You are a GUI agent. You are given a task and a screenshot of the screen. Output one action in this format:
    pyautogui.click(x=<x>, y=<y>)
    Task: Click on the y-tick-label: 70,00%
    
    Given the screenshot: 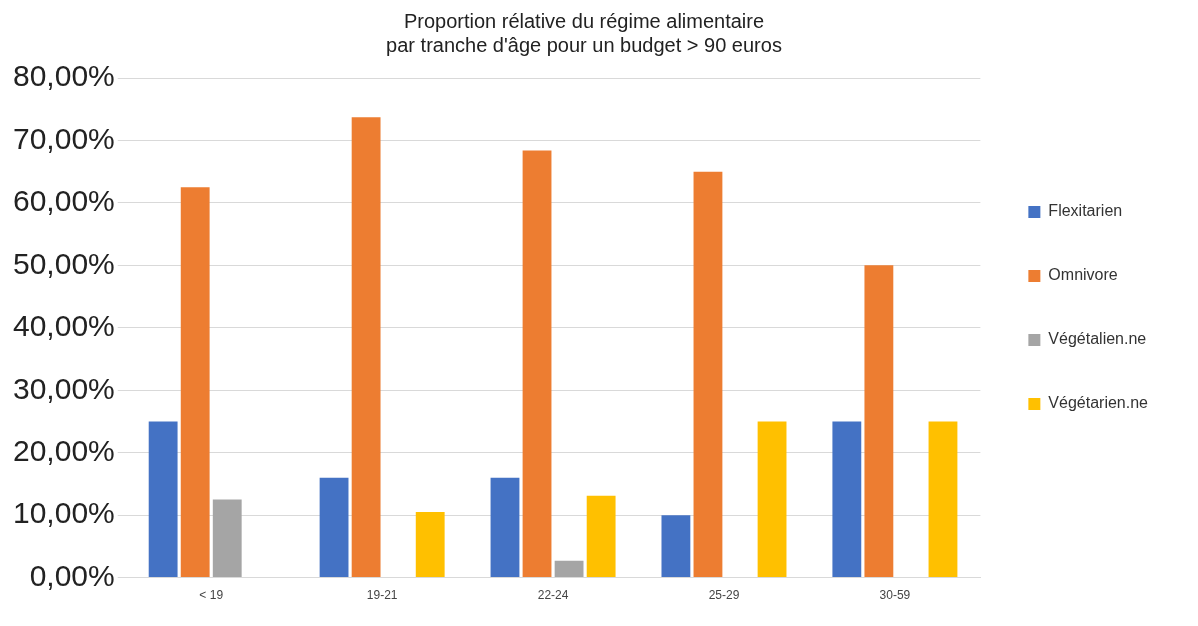 What is the action you would take?
    pyautogui.click(x=64, y=138)
    